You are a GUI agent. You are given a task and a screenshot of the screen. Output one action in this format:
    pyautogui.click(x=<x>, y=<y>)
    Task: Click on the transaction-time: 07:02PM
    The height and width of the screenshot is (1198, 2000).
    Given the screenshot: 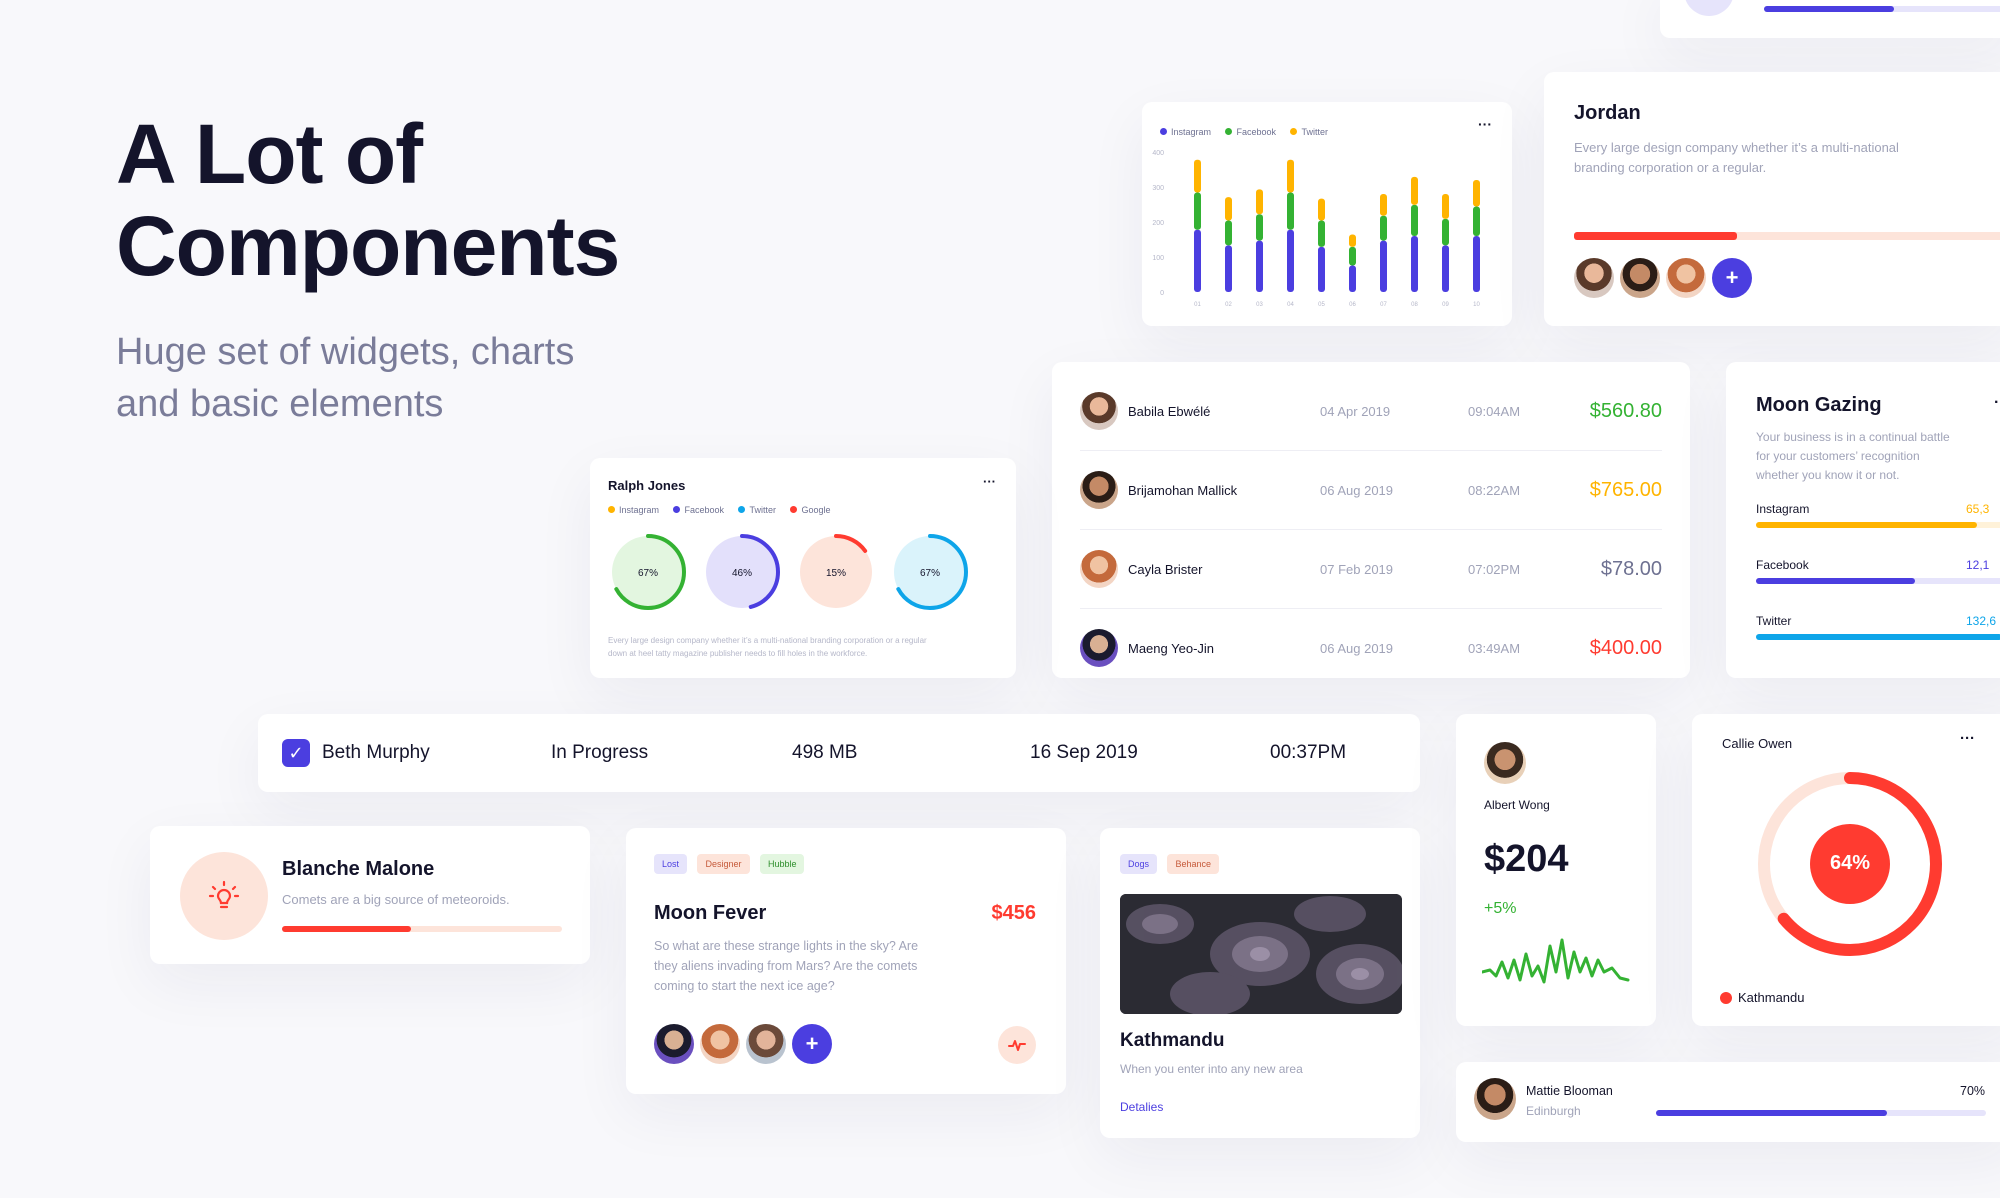 What is the action you would take?
    pyautogui.click(x=1494, y=569)
    